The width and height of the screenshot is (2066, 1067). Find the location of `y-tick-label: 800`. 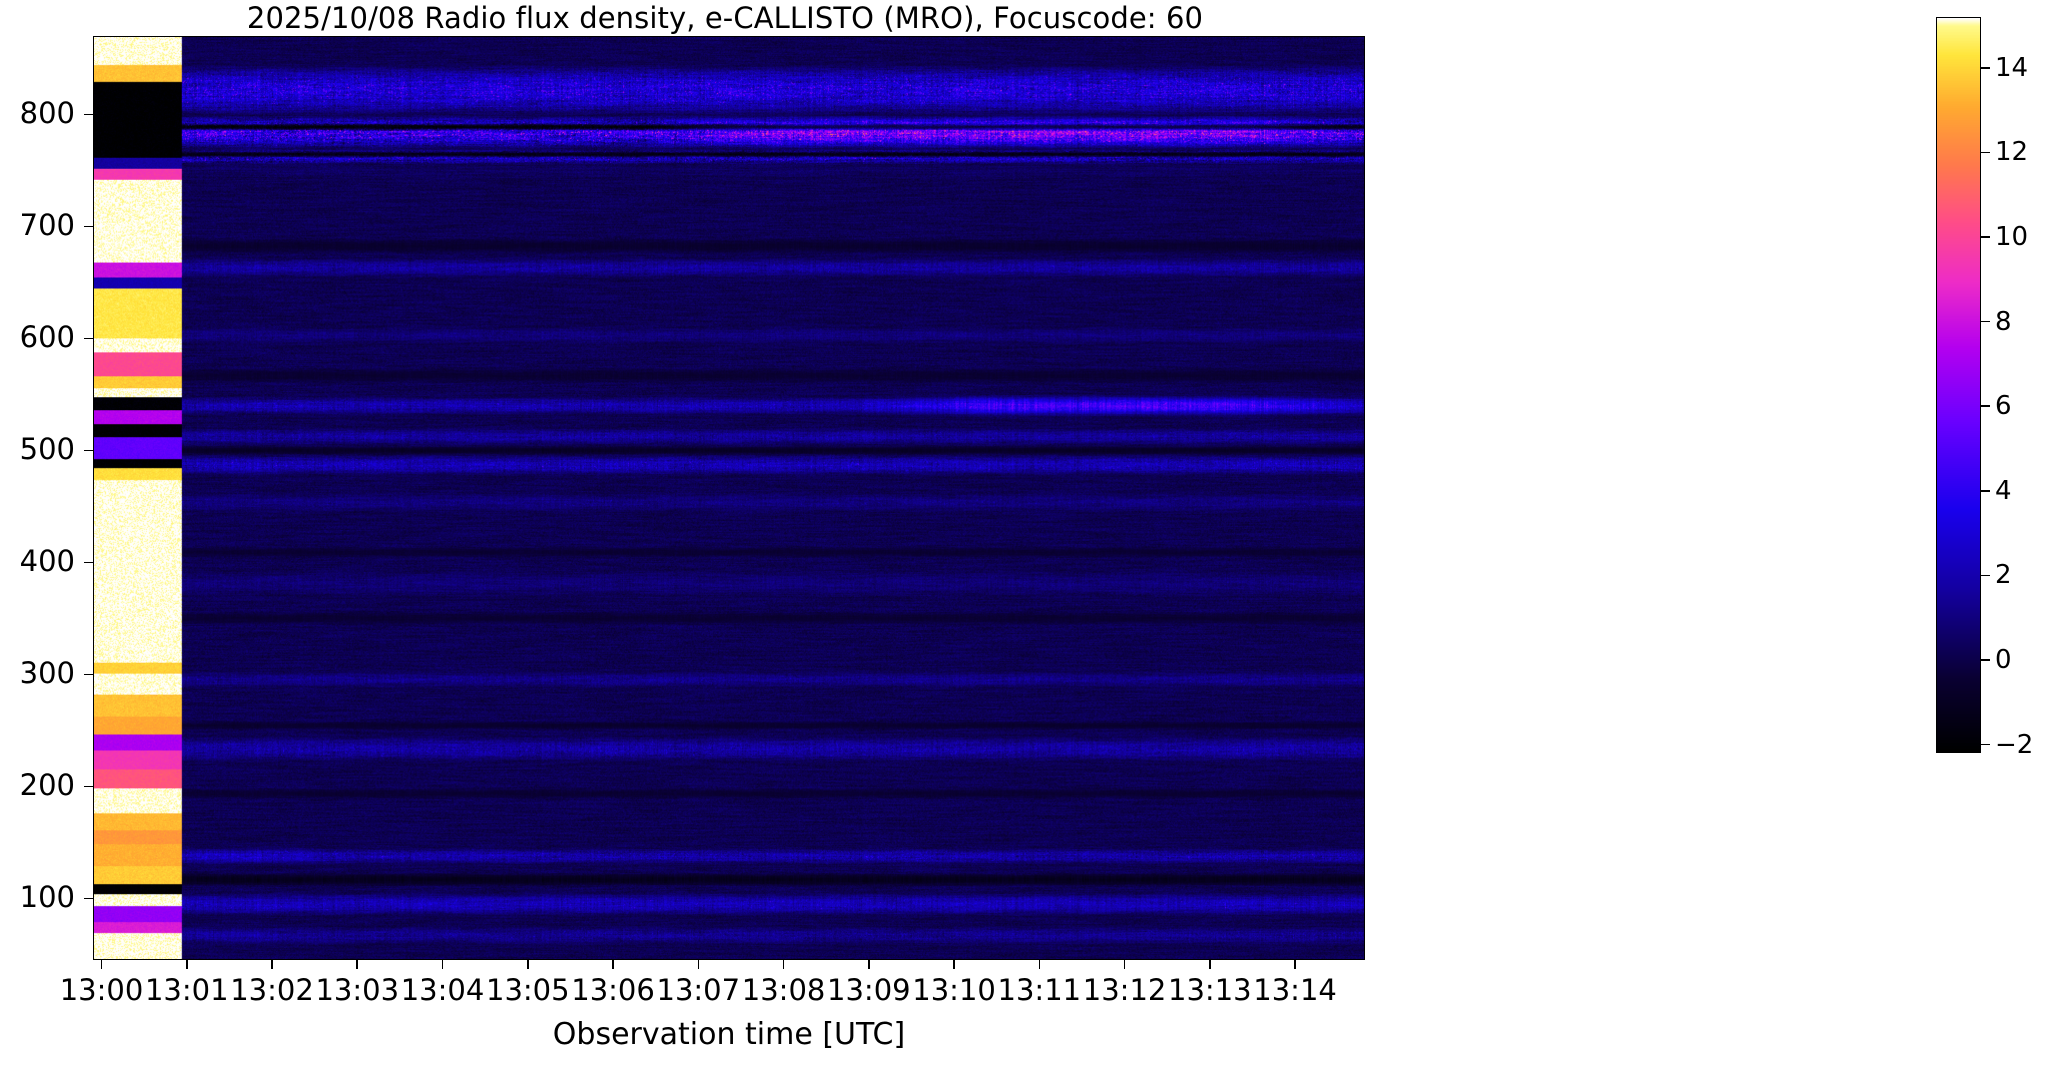

y-tick-label: 800 is located at coordinates (47, 113).